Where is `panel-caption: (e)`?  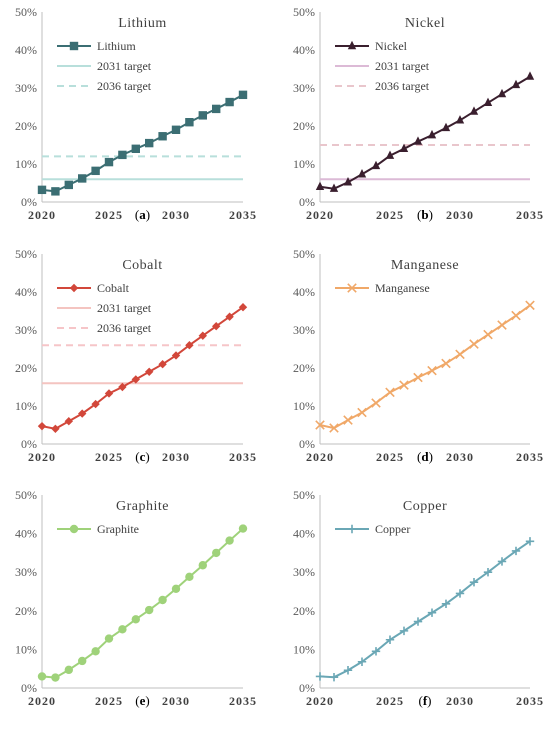 panel-caption: (e) is located at coordinates (142, 700).